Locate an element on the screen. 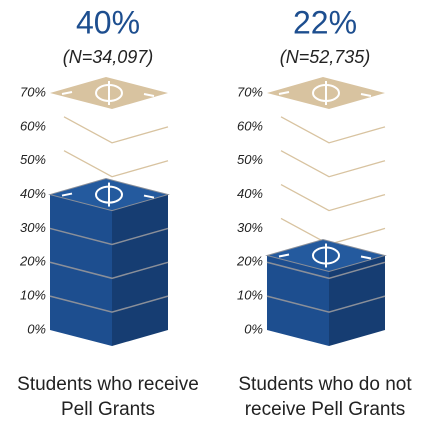 The image size is (433, 431). category-label: Students who do not receive Pell Grants is located at coordinates (325, 397).